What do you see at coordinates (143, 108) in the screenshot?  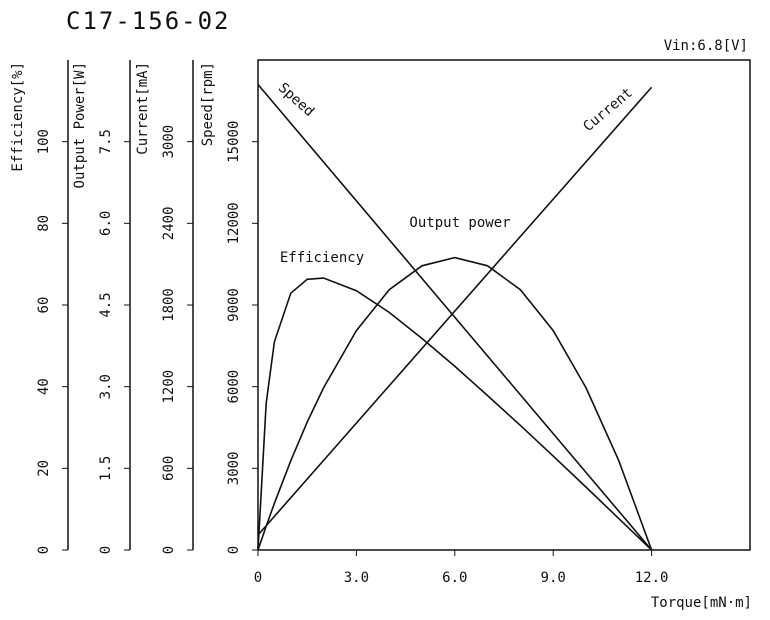 I see `y-axis-title: Current[mA]` at bounding box center [143, 108].